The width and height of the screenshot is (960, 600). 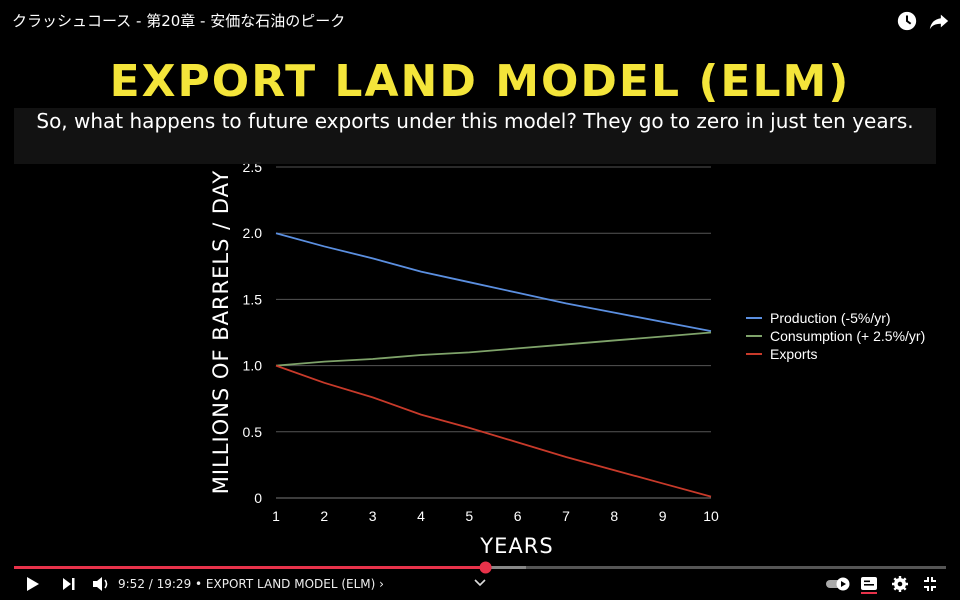 I want to click on subtitles-icon, so click(x=869, y=585).